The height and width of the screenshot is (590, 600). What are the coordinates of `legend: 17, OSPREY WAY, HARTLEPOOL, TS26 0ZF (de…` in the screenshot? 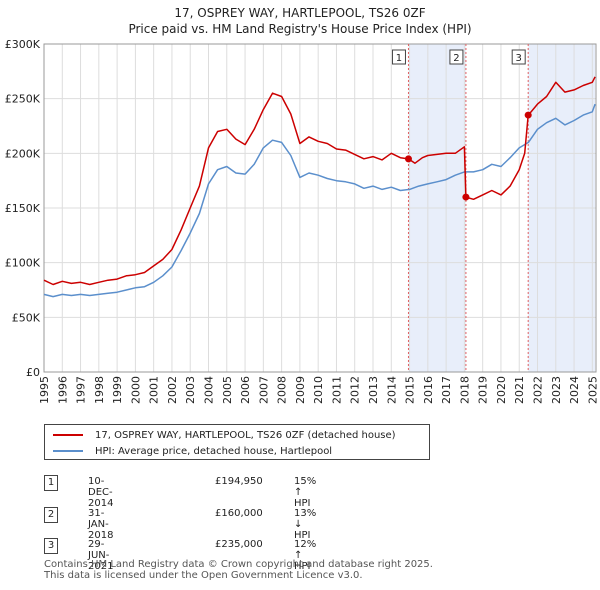 It's located at (237, 442).